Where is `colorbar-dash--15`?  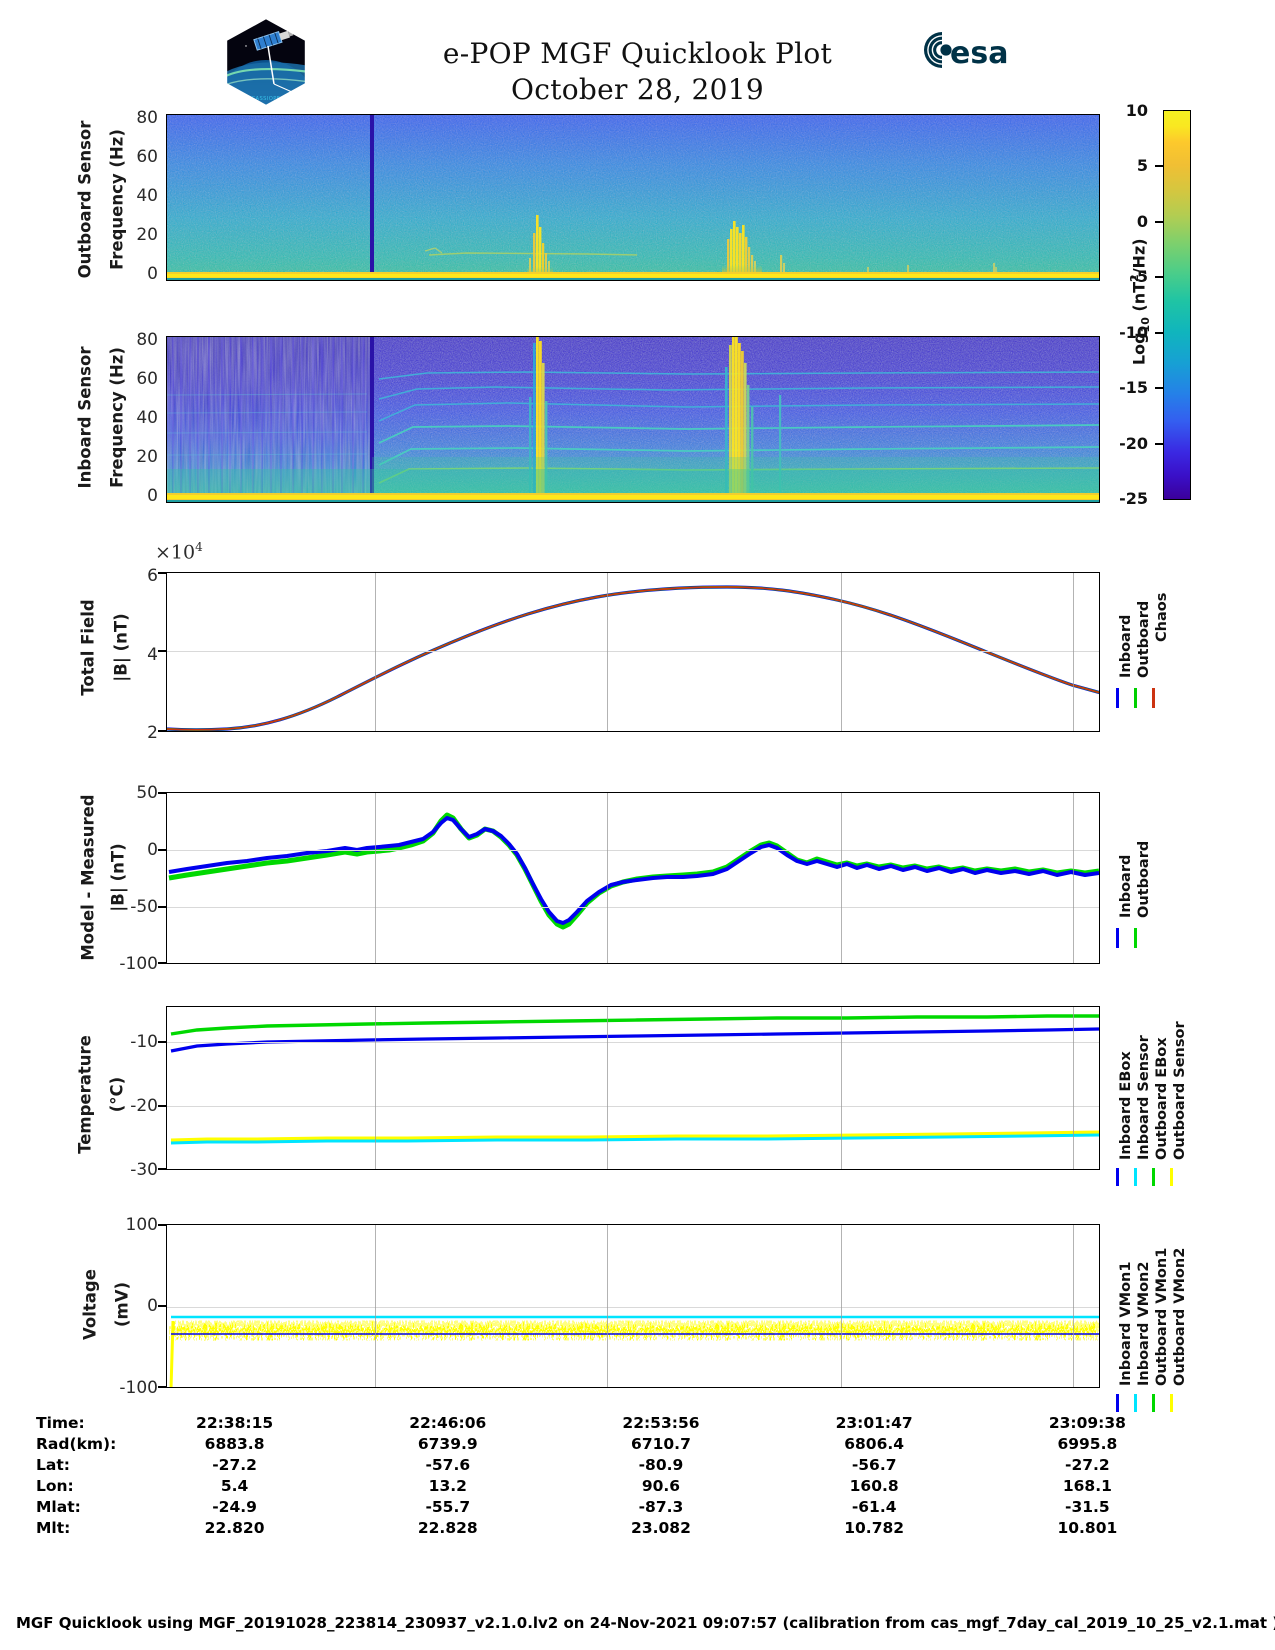 colorbar-dash--15 is located at coordinates (1159, 388).